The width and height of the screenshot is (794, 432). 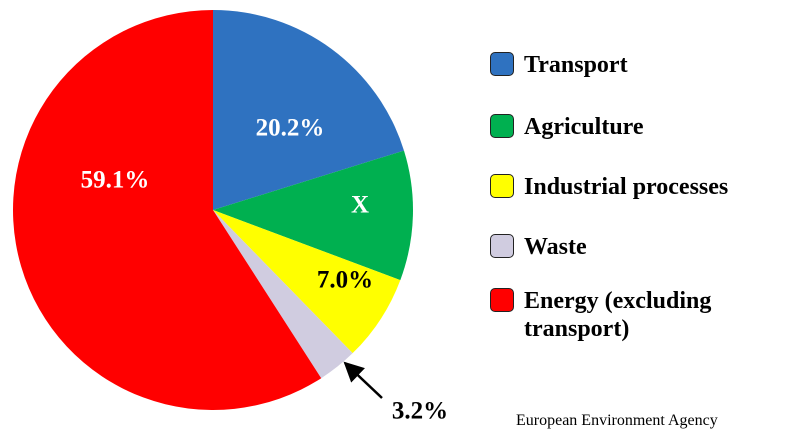 I want to click on legend-item: Energy (excluding transport), so click(x=640, y=315).